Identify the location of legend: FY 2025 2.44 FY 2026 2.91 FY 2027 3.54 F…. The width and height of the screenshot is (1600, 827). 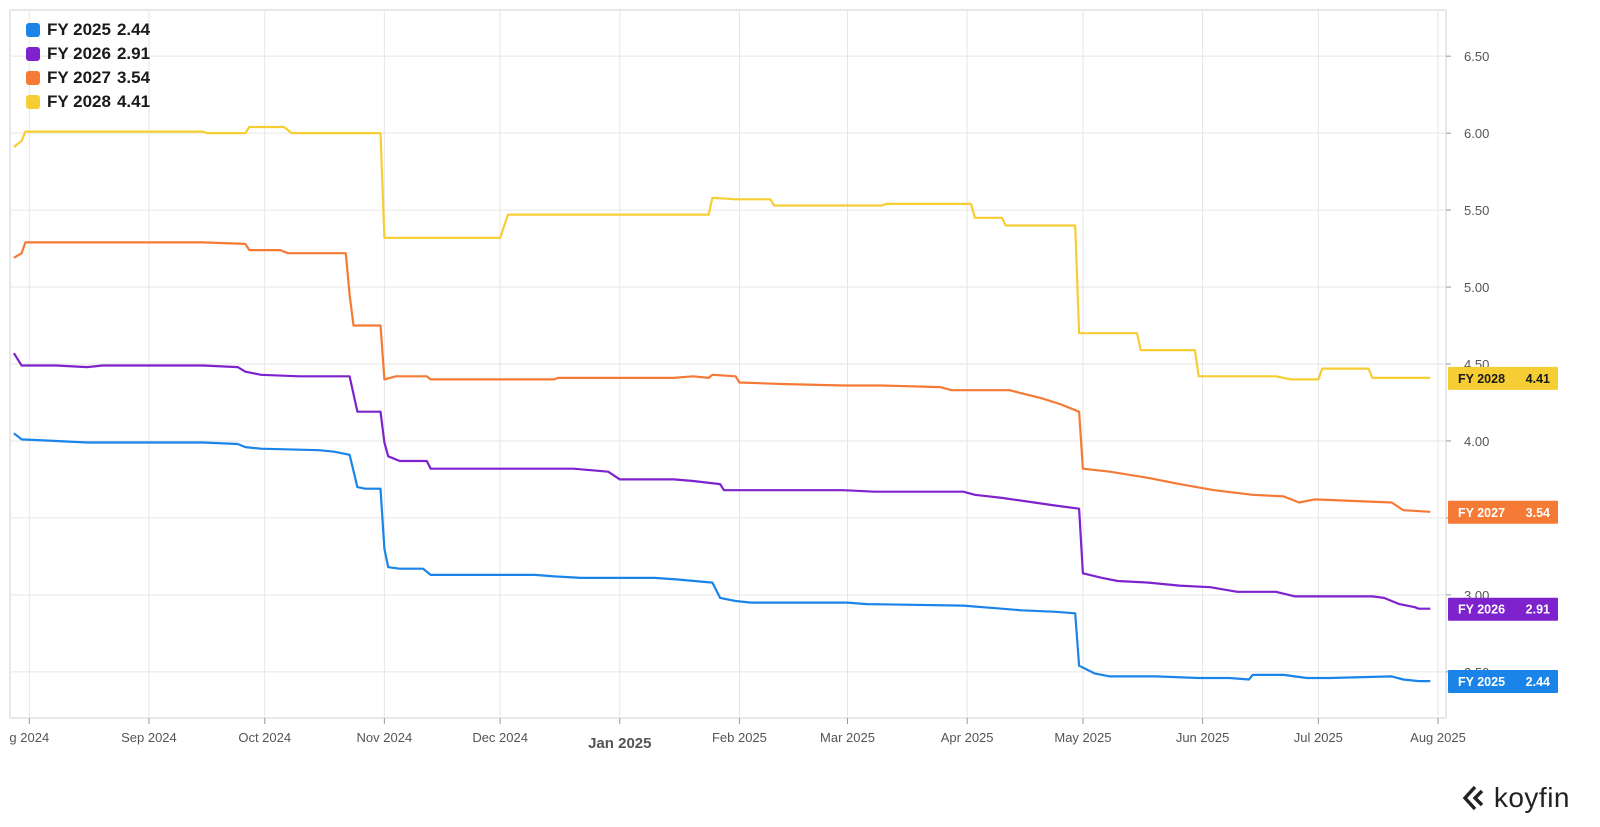
(88, 66).